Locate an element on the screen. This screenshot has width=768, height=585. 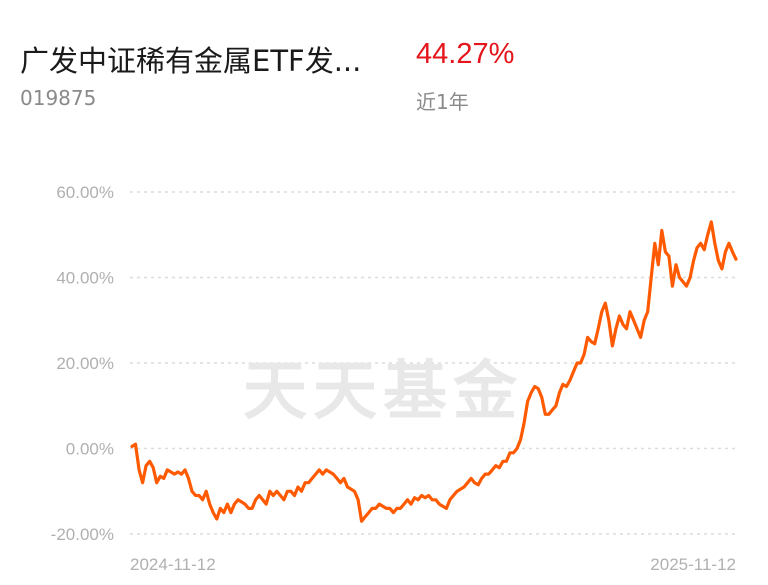
y-tick-label: 40.00% is located at coordinates (85, 278).